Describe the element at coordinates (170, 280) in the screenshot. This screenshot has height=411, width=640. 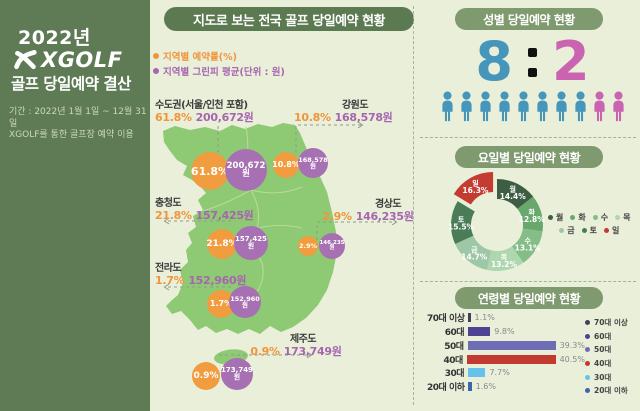
I see `region-rate: 1.7%` at that location.